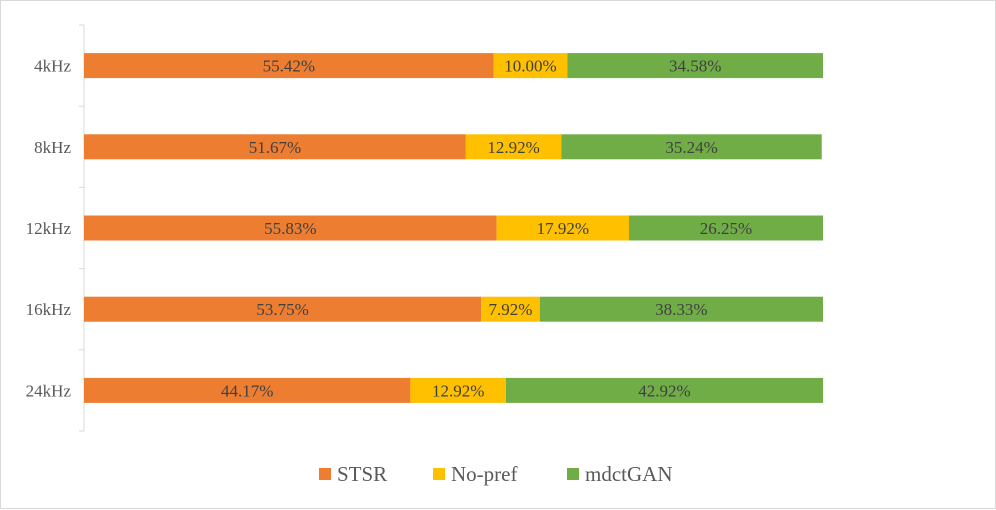 Image resolution: width=996 pixels, height=510 pixels. I want to click on data-label: 51.67%, so click(275, 147).